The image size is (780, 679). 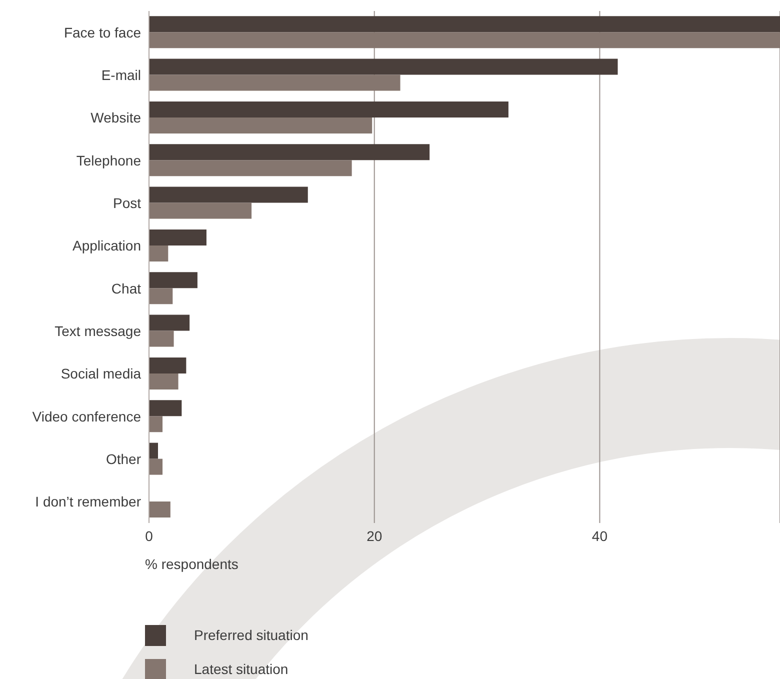 I want to click on y-tick-label: Other, so click(x=124, y=458).